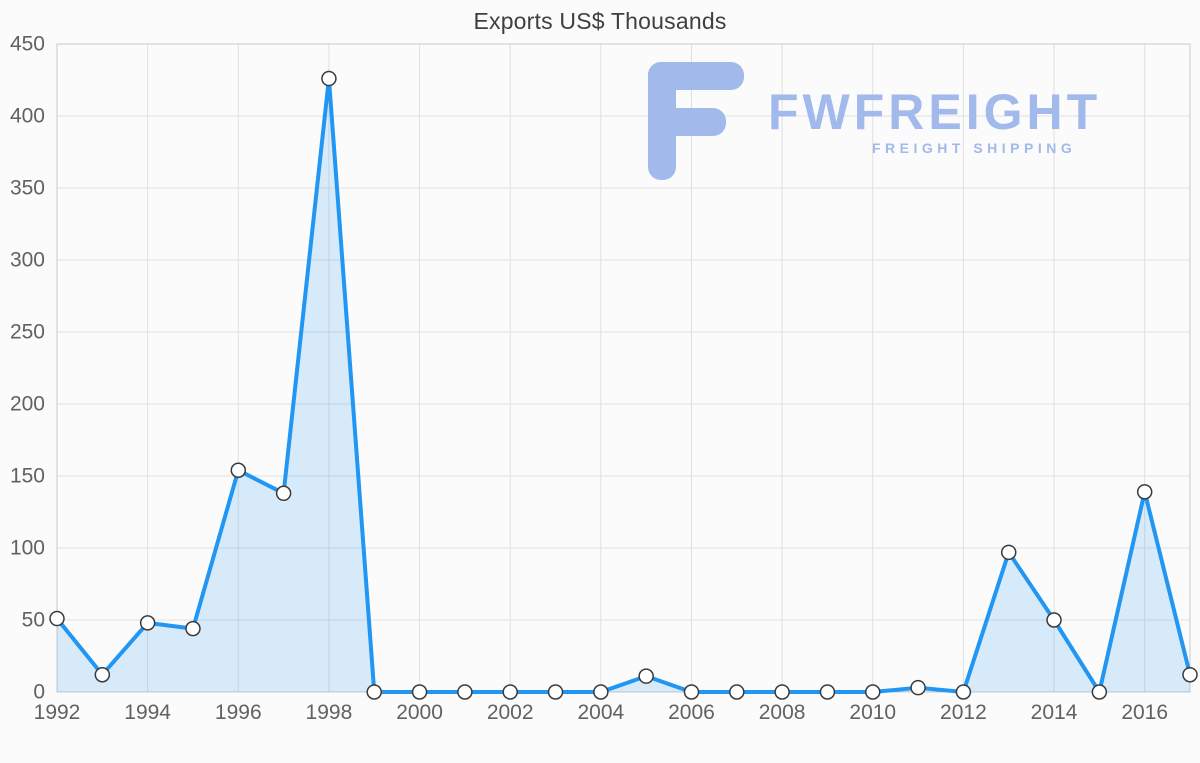 This screenshot has width=1200, height=763. I want to click on data-point-2012, so click(963, 692).